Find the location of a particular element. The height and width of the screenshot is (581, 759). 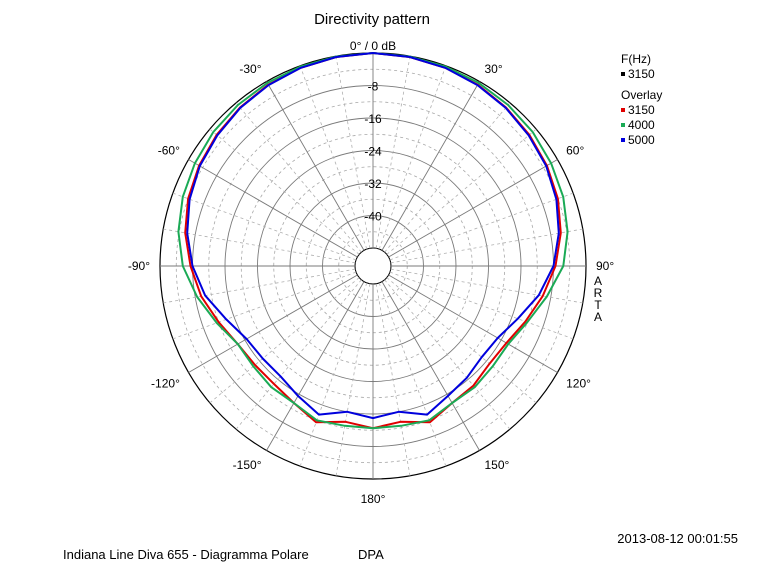

angle-tick-label: -150° is located at coordinates (247, 465).